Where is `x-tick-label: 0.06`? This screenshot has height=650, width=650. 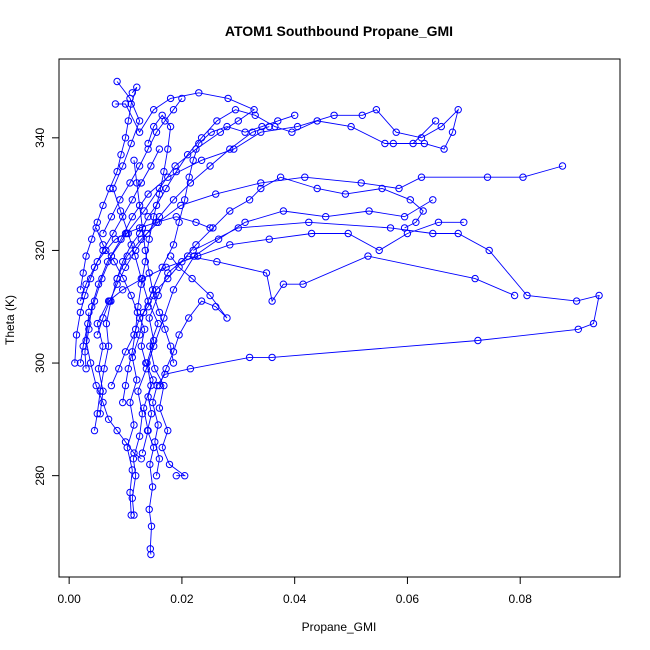
x-tick-label: 0.06 is located at coordinates (408, 599).